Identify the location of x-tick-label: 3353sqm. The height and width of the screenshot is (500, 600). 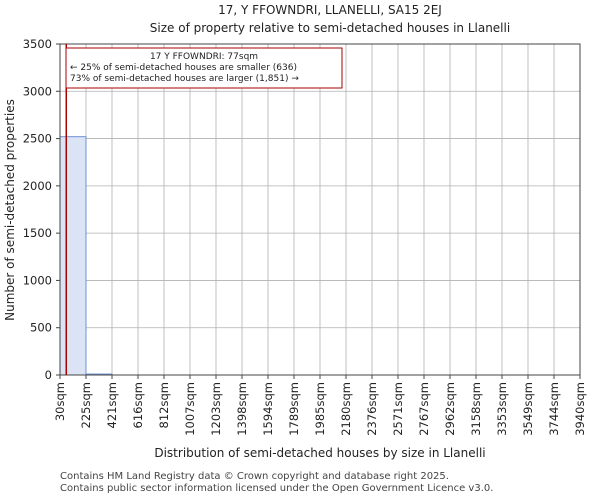
(502, 409).